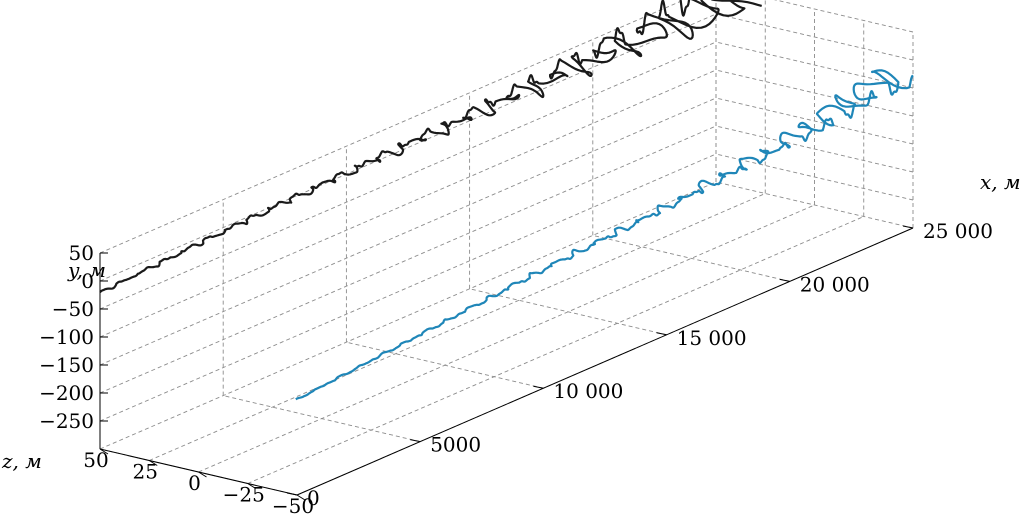  I want to click on z-tick-label: −50, so click(293, 504).